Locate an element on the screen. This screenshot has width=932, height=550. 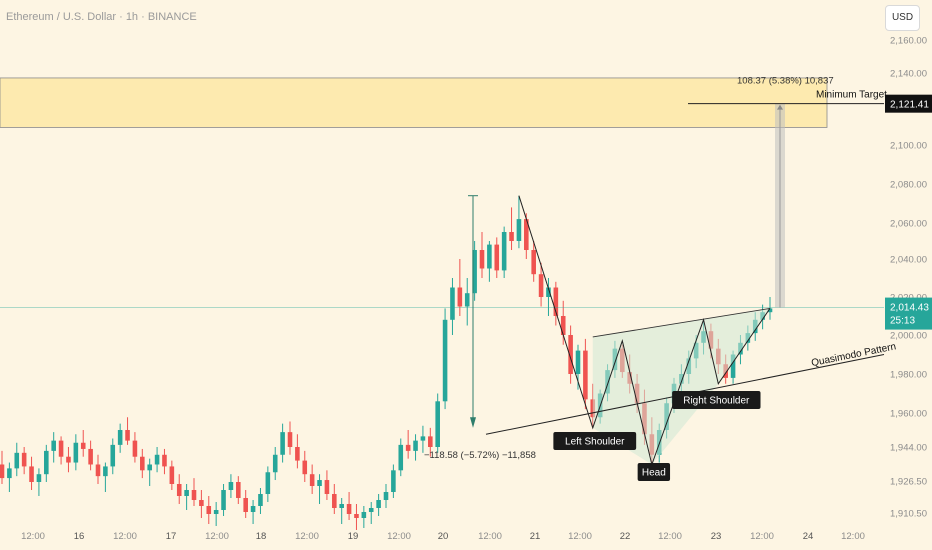
x-tick-label: 20 is located at coordinates (443, 536).